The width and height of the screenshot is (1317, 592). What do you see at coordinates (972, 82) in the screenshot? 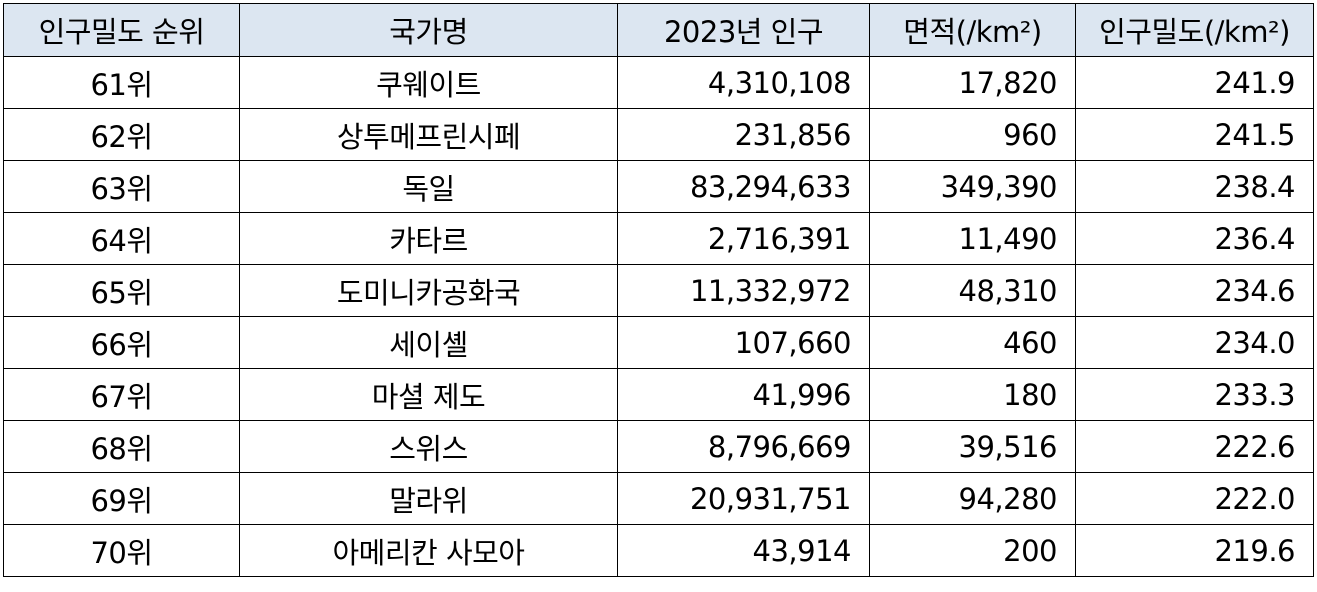
I see `area-cell: 17,820` at bounding box center [972, 82].